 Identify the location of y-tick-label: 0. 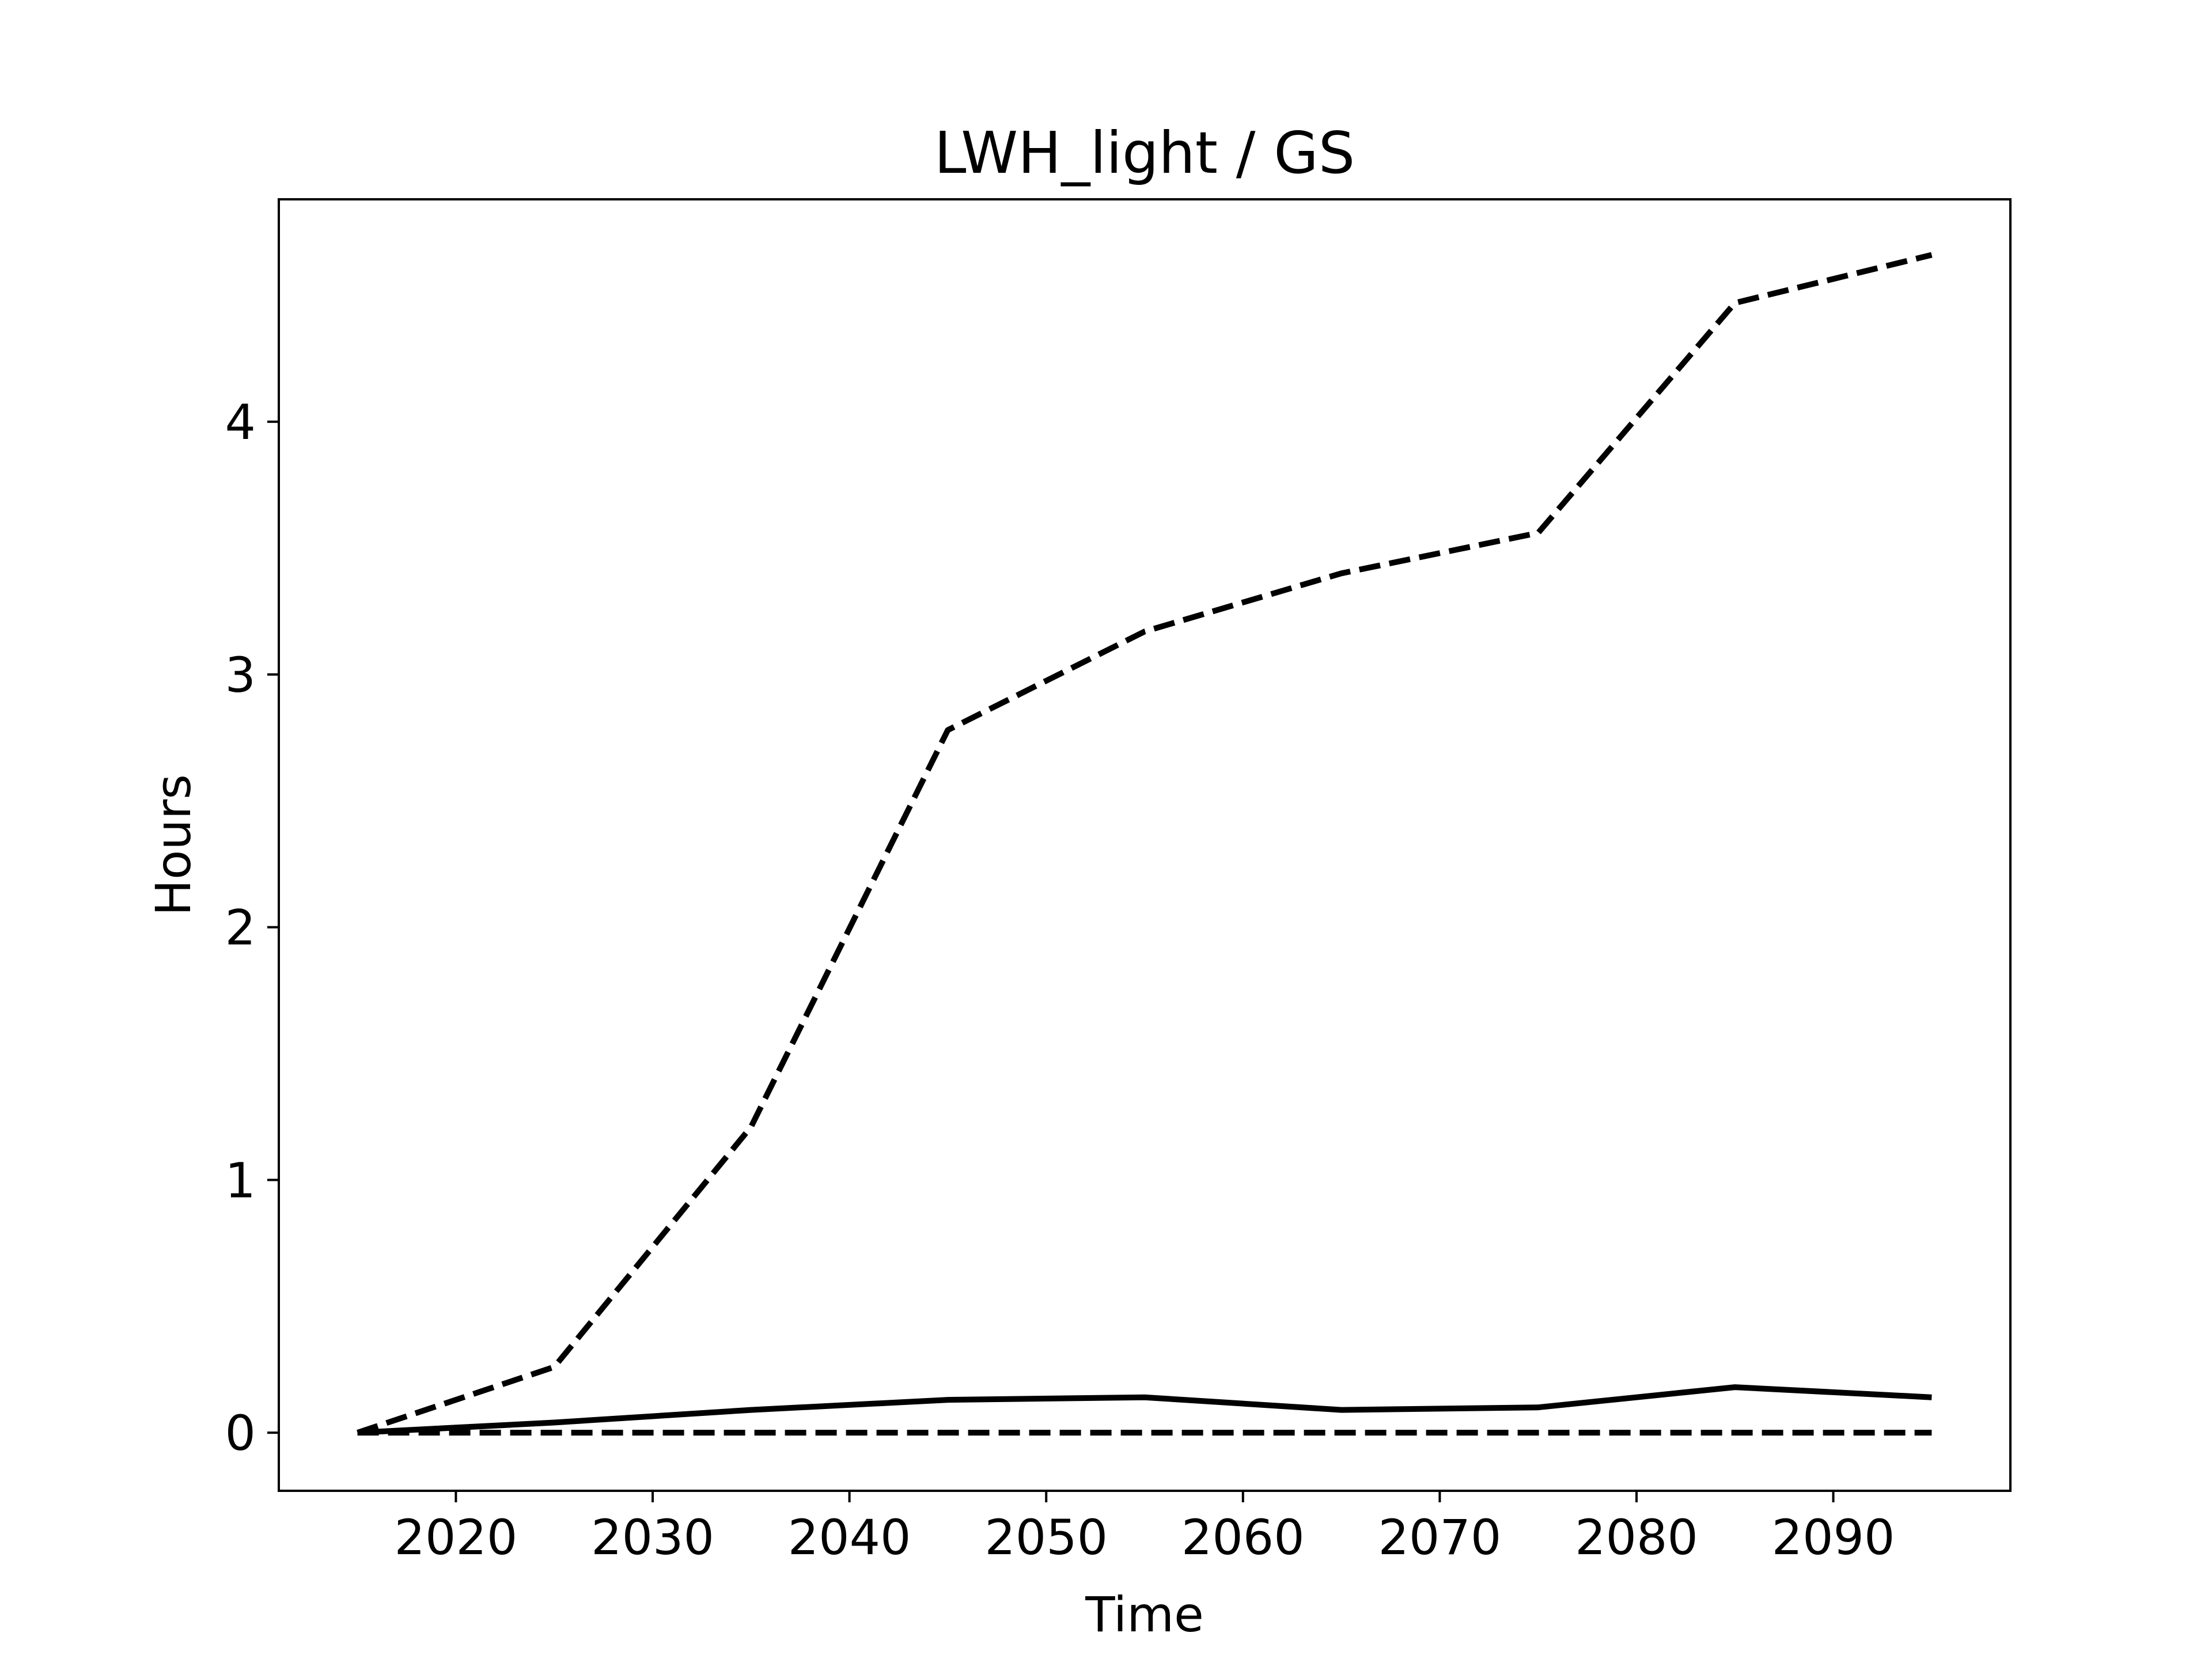
(240, 1433).